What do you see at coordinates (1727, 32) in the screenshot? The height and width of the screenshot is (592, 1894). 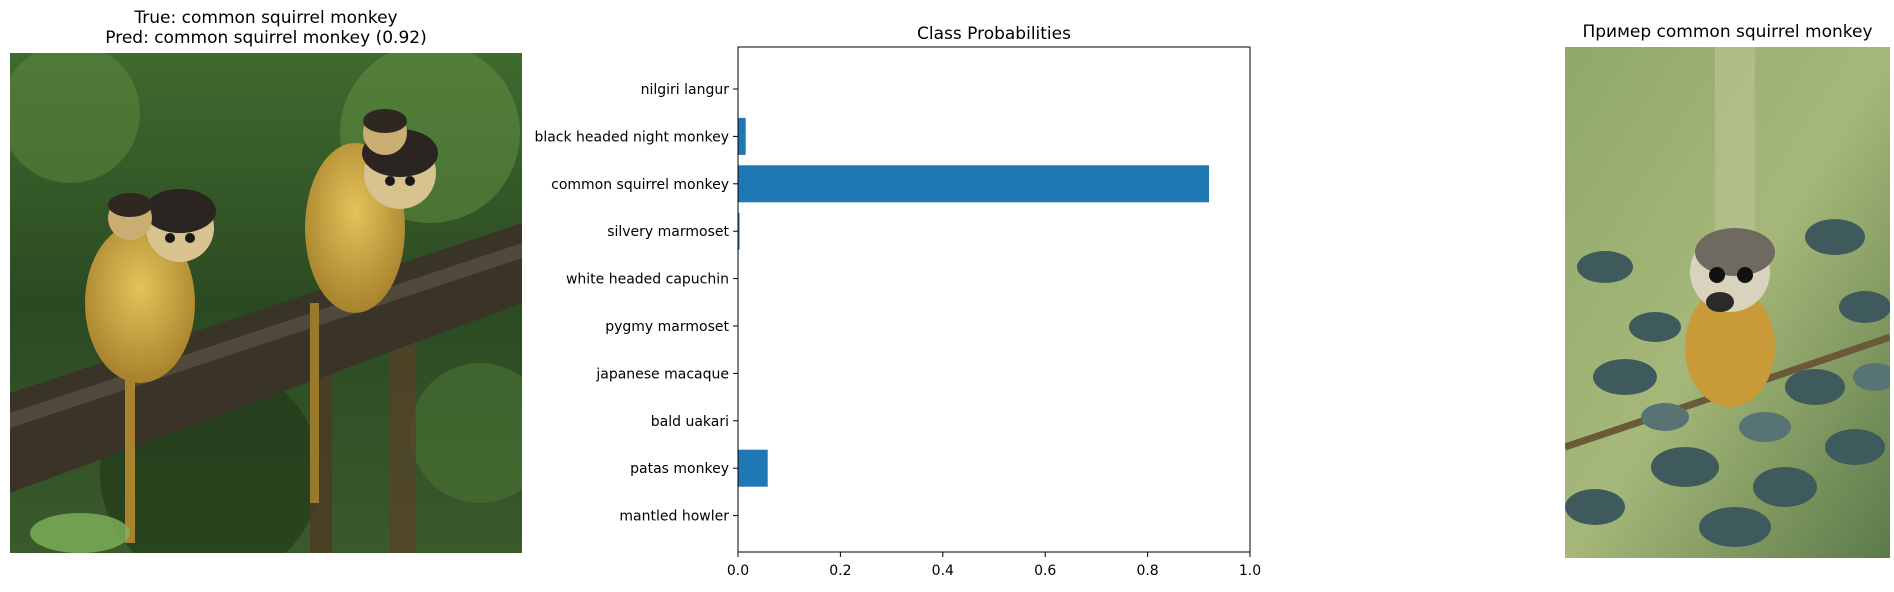 I see `right-image-title: Пример common squirrel monkey` at bounding box center [1727, 32].